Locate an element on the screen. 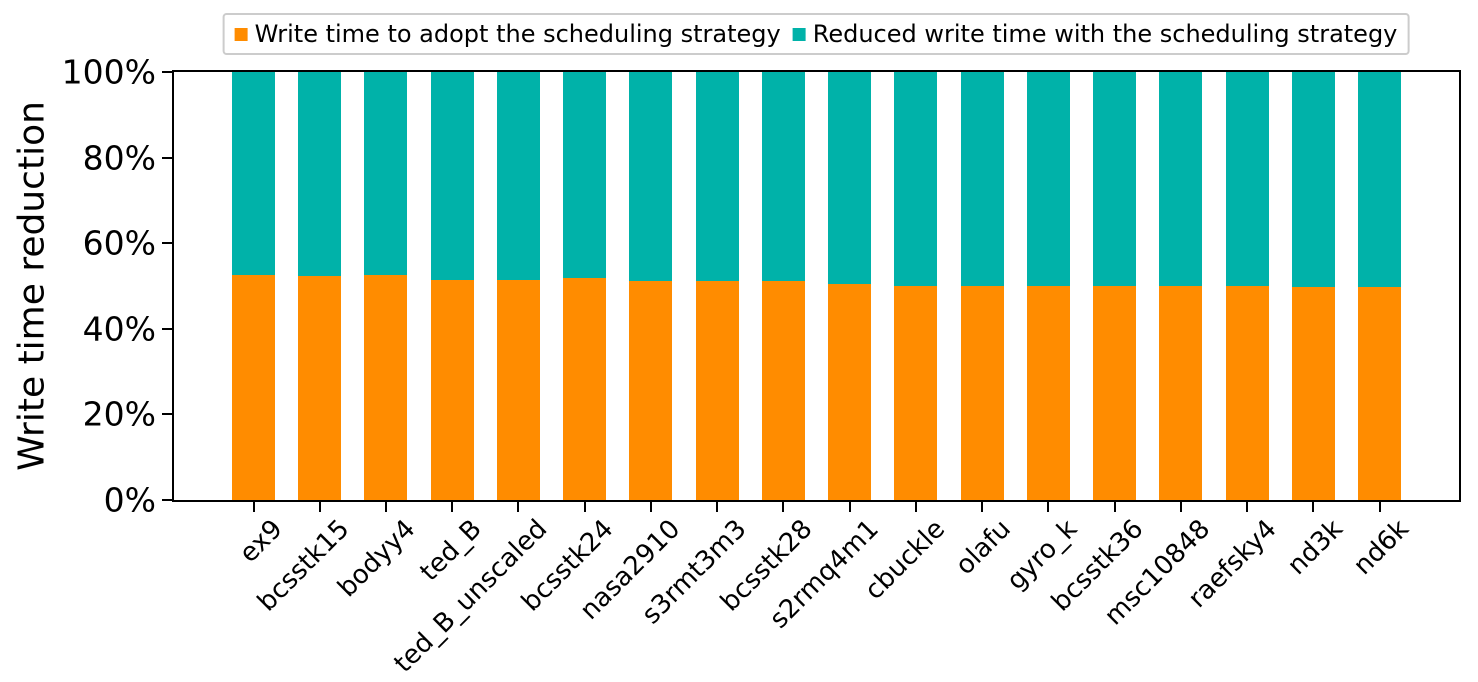  bar-segment-adopt-s3rmt3m3 is located at coordinates (717, 390).